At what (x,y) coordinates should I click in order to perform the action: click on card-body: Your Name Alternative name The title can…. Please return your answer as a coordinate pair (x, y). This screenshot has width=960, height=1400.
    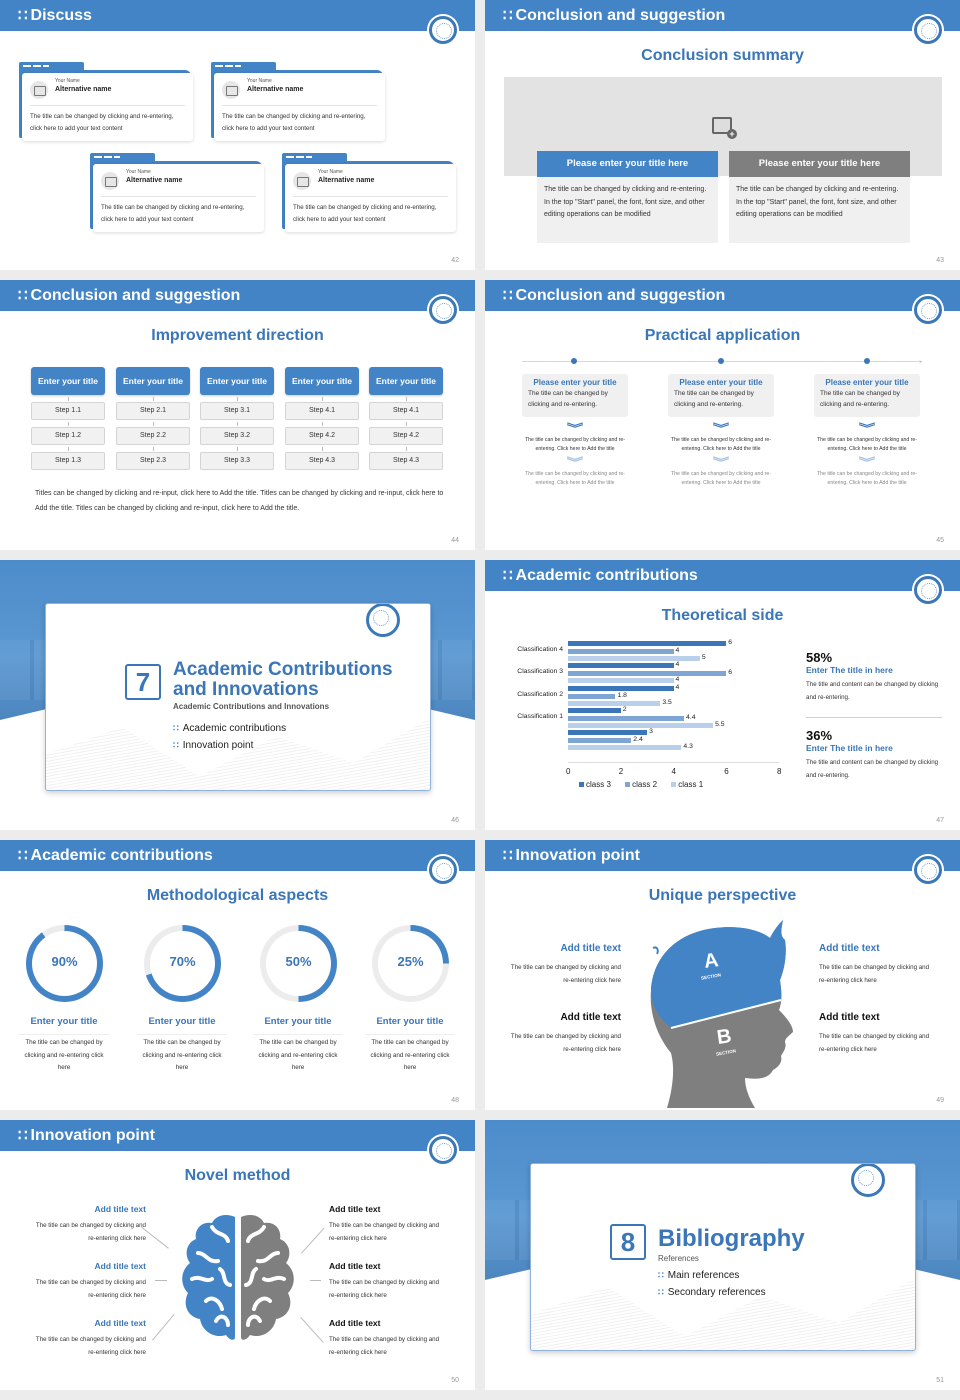
    Looking at the image, I should click on (299, 107).